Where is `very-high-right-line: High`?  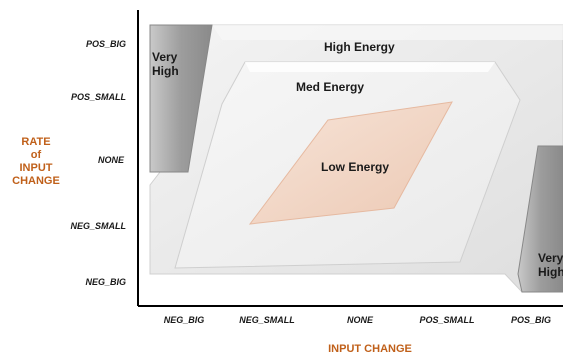
very-high-right-line: High is located at coordinates (550, 272).